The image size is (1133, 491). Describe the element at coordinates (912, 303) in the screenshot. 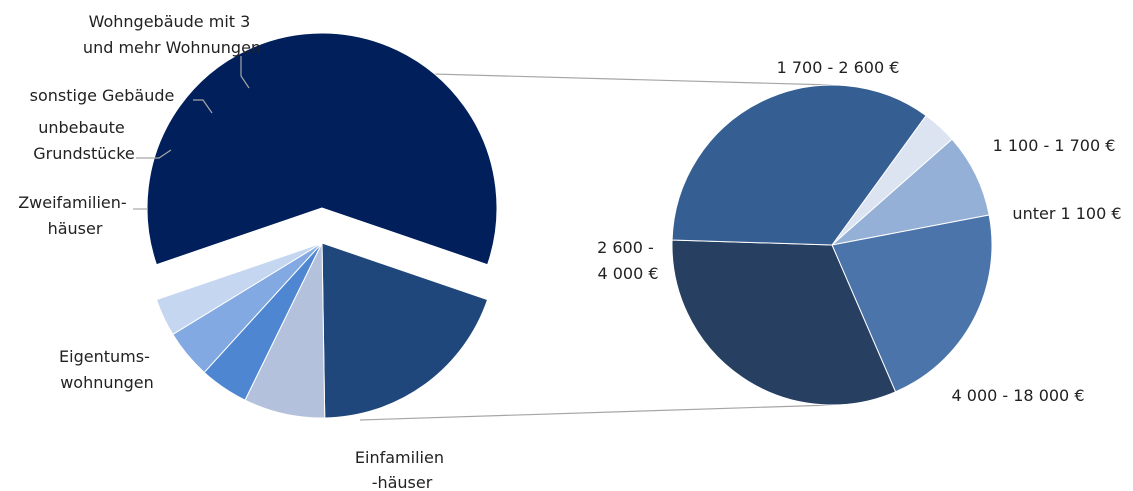

I see `detail-slice-1-700-2-600-eur` at that location.